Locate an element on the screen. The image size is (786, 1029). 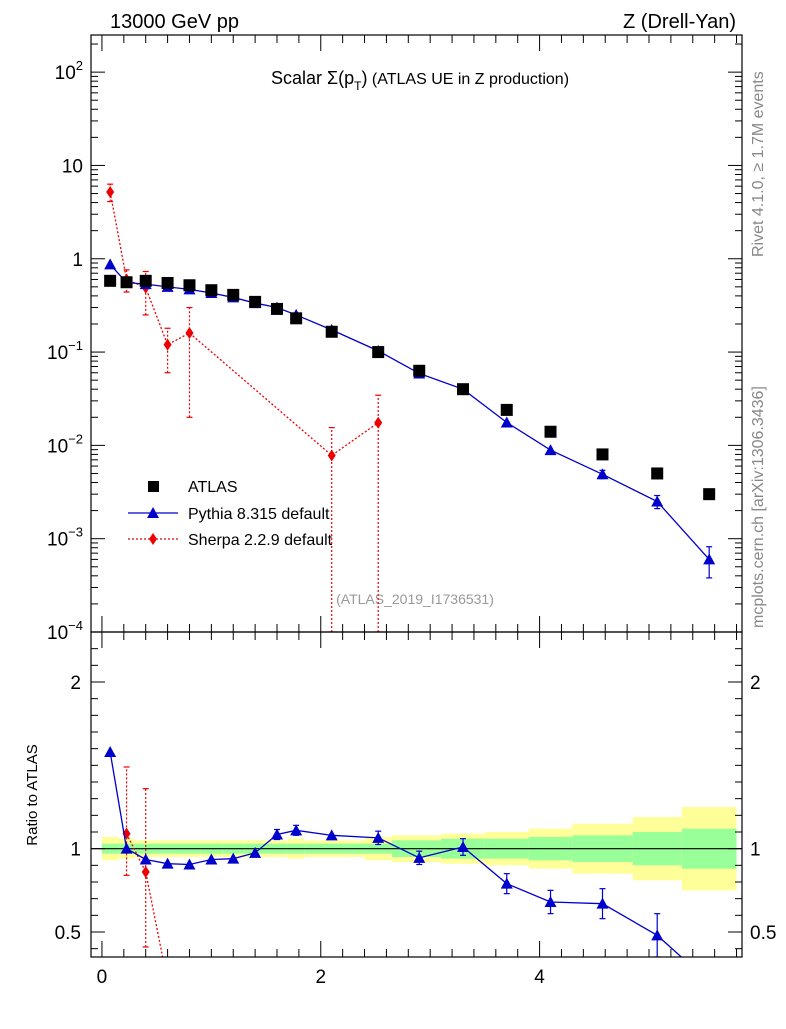
header-right: Z (Drell-Yan) is located at coordinates (679, 22).